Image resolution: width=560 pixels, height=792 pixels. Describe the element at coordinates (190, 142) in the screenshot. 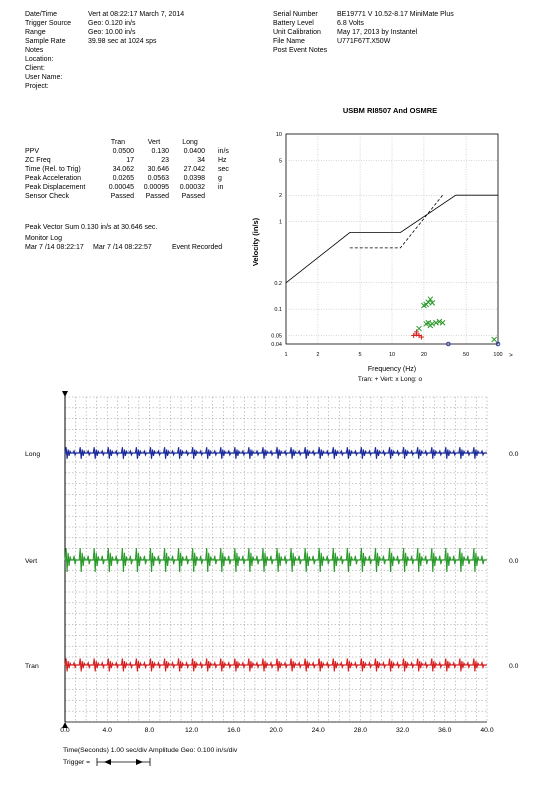

I see `col-header-long: Long` at that location.